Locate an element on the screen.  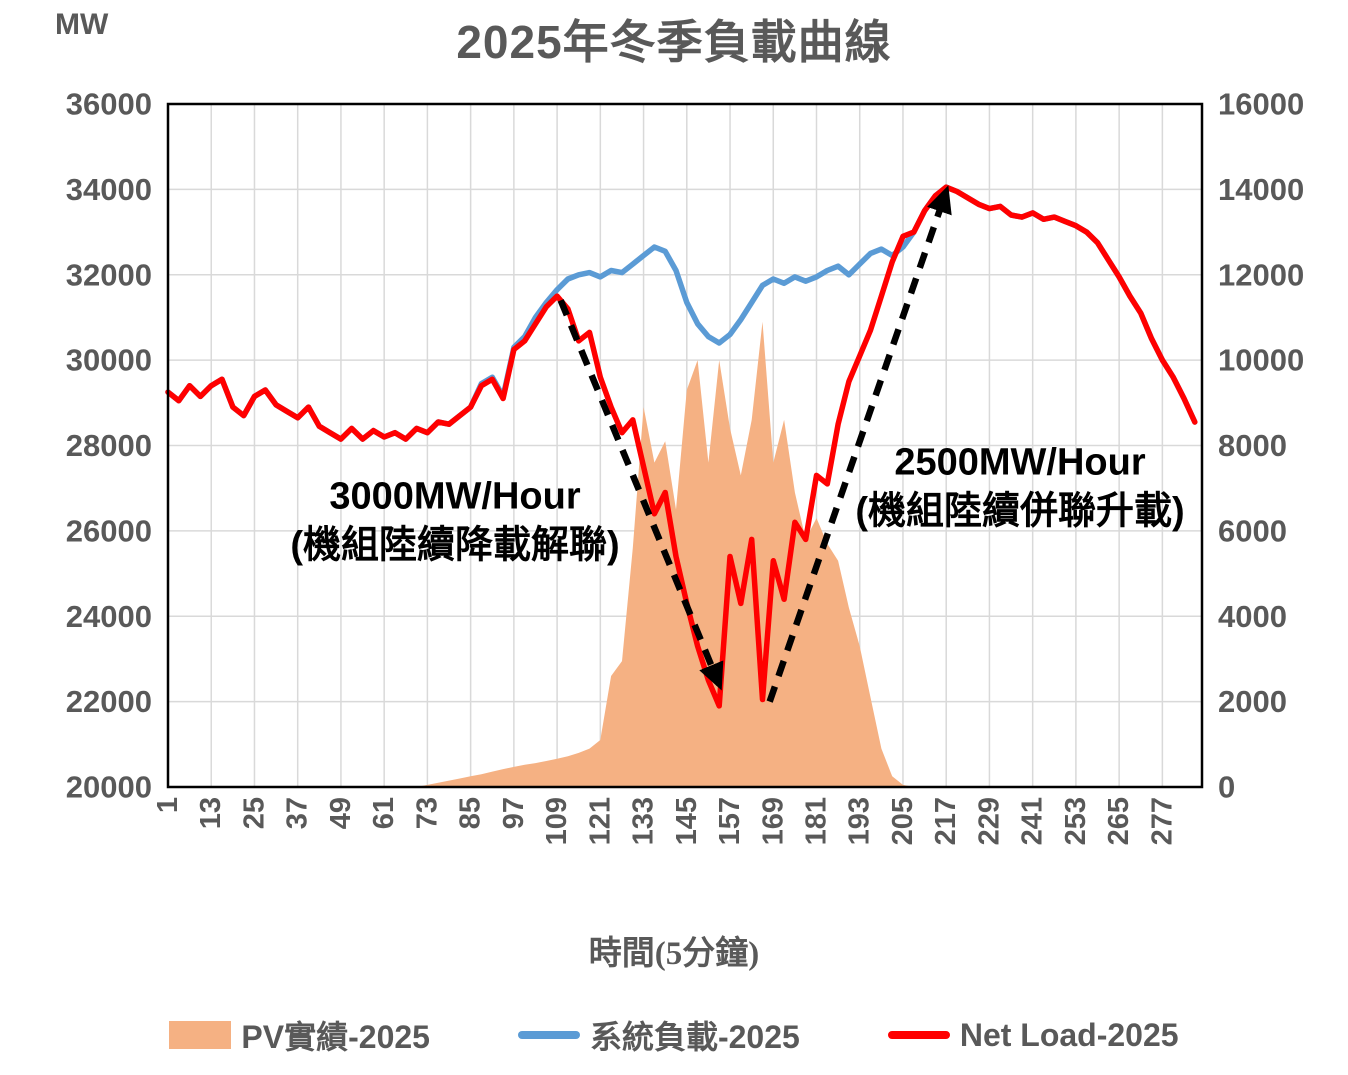
x-tick-label: 133 is located at coordinates (644, 821).